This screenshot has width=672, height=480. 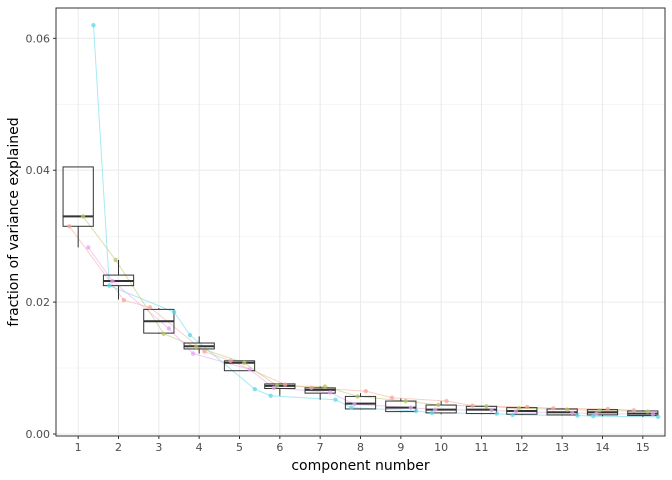 What do you see at coordinates (239, 447) in the screenshot?
I see `x-tick-label: 5` at bounding box center [239, 447].